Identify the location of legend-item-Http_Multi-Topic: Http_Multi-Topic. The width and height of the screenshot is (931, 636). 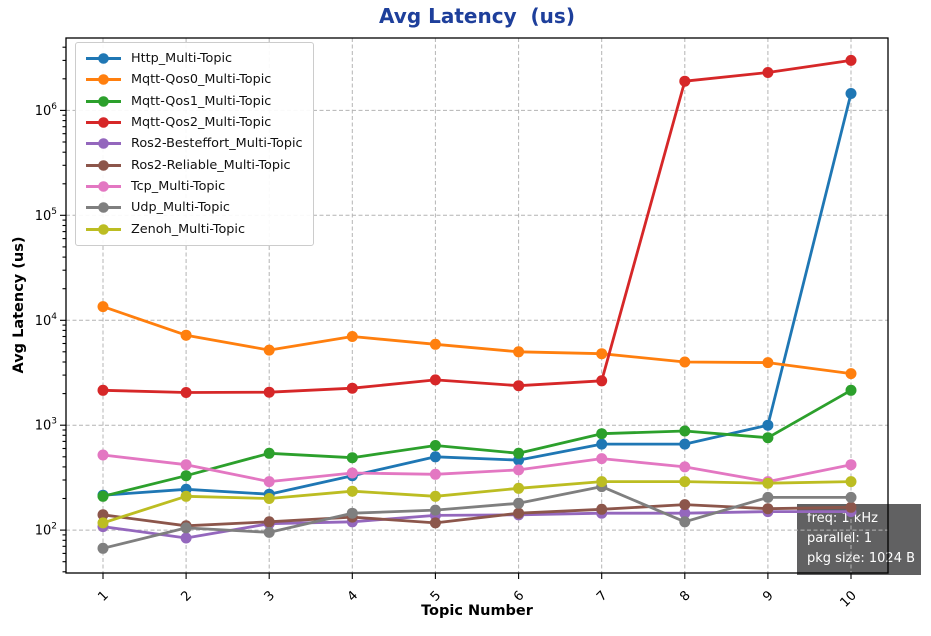
(194, 58).